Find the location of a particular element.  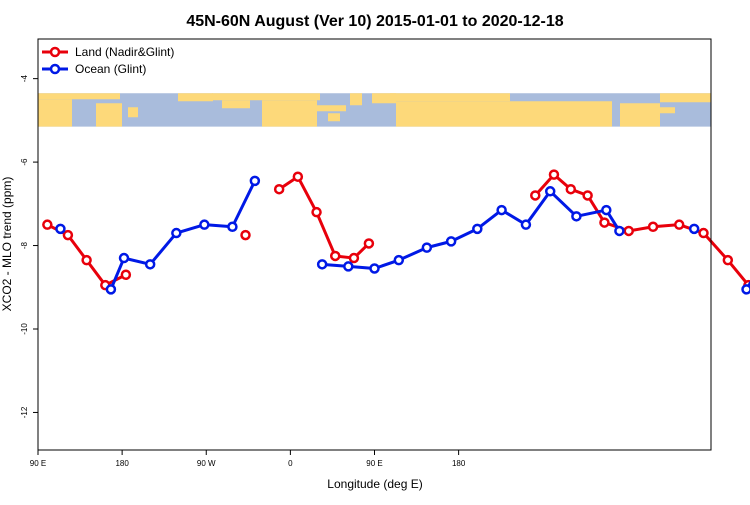

legend-ocean-label: Ocean (Glint) is located at coordinates (110, 69).